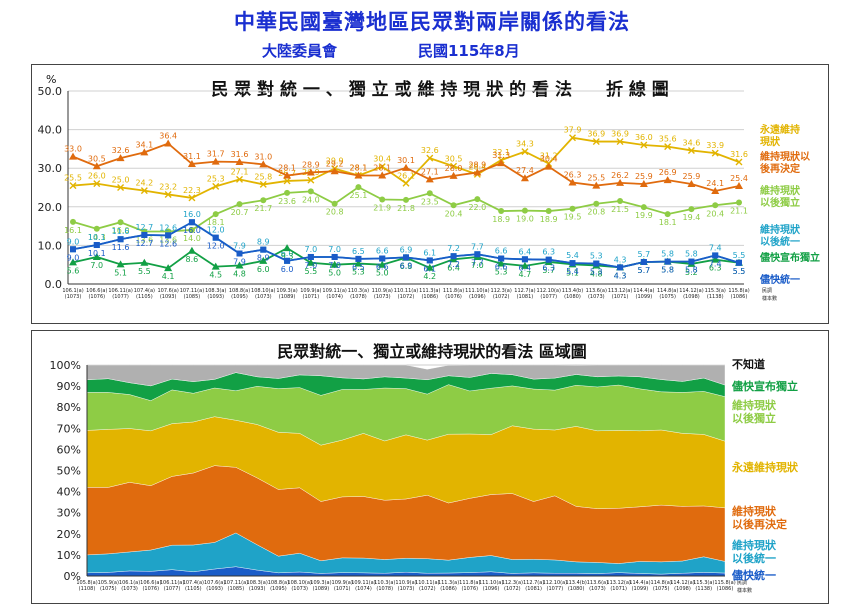 This screenshot has height=605, width=864. I want to click on sample-size-label: (1075), so click(661, 589).